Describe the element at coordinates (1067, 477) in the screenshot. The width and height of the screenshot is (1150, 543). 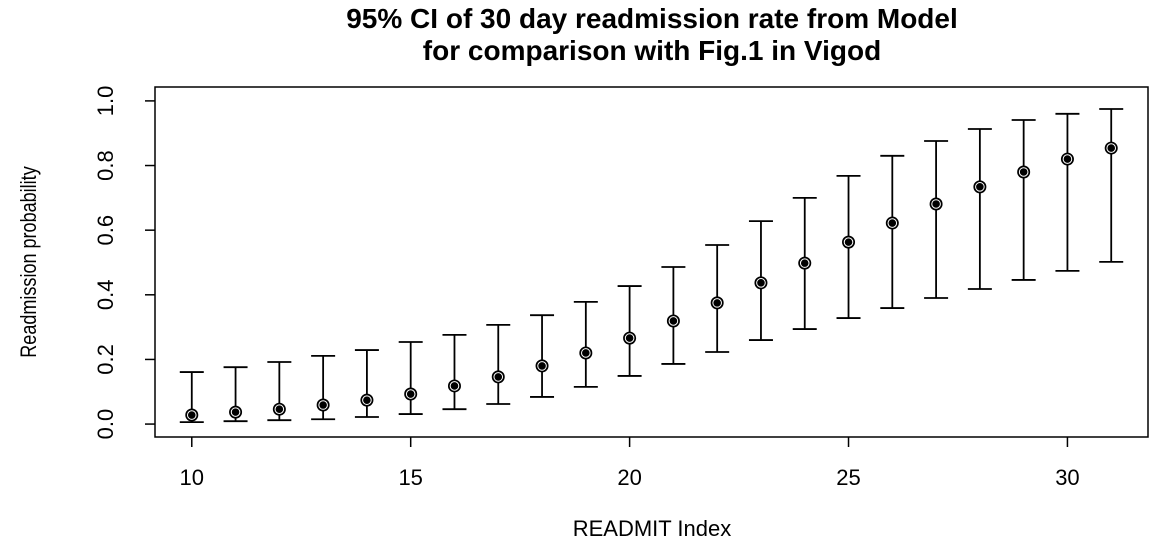
I see `x-tick-label: 30` at that location.